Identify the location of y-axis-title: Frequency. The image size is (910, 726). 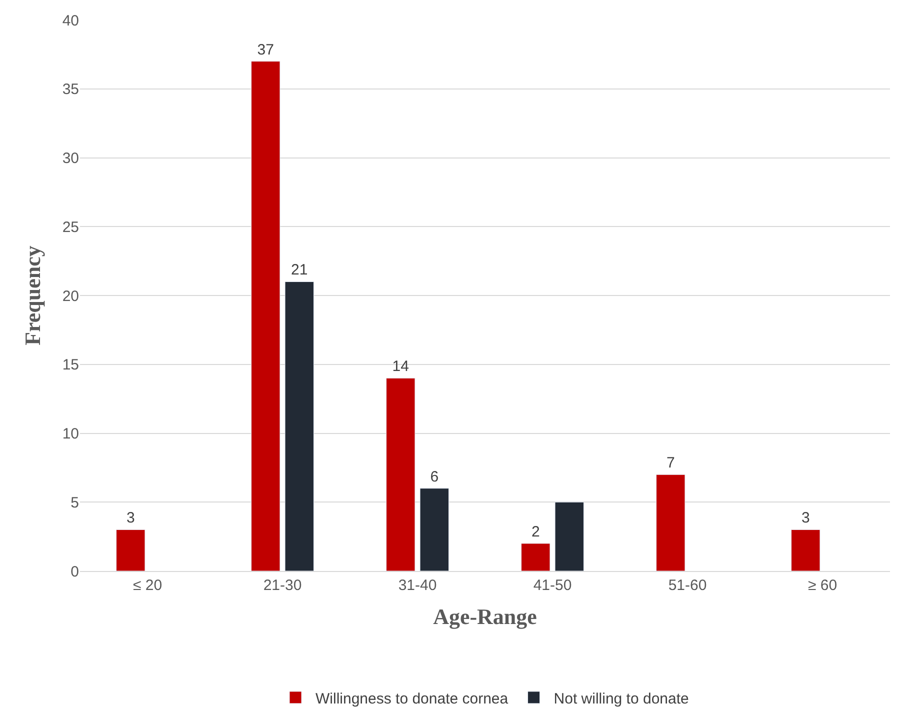
(33, 296).